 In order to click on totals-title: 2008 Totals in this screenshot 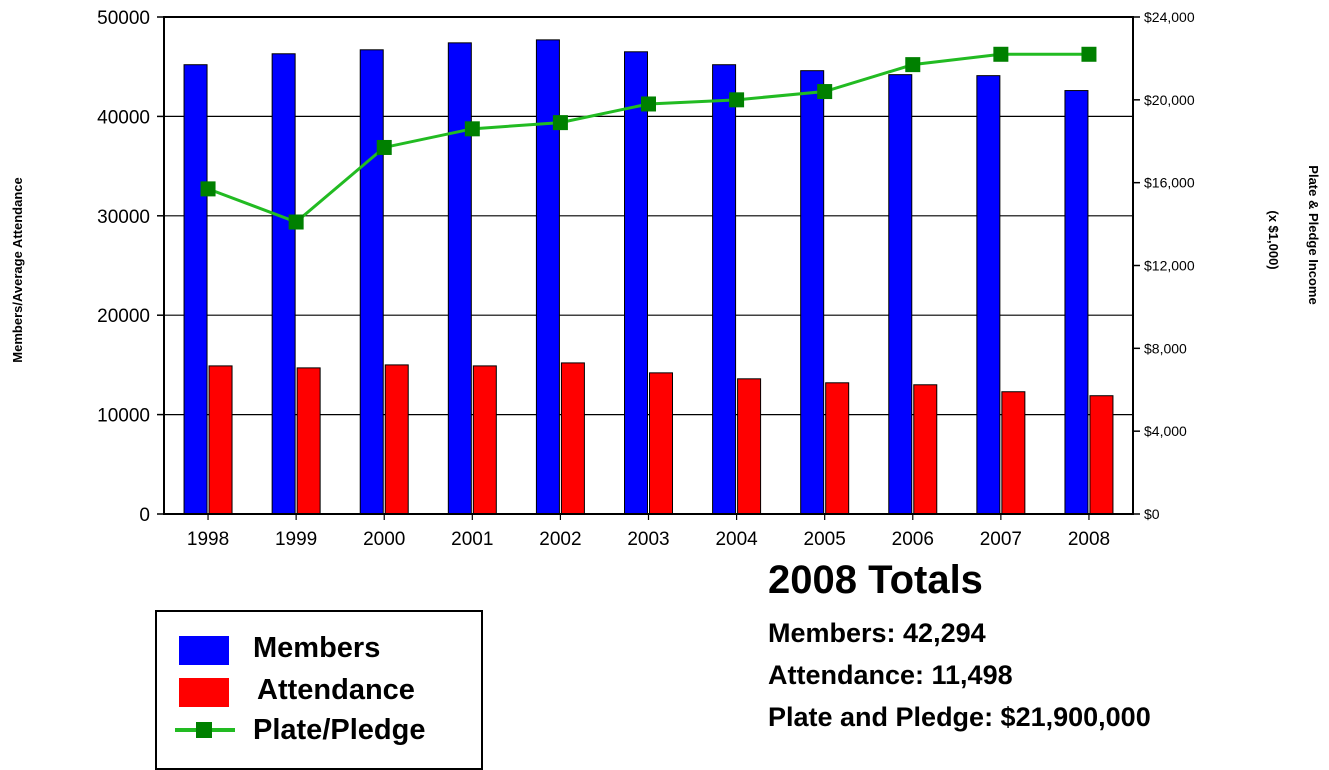, I will do `click(875, 580)`.